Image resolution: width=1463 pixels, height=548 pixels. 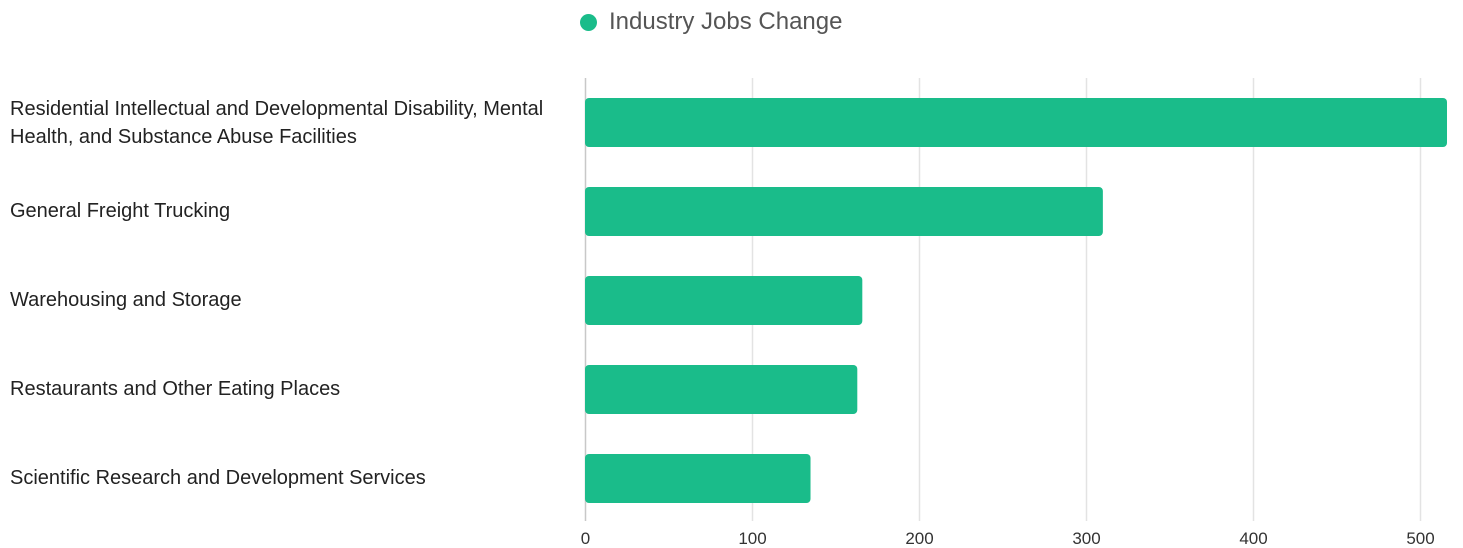 I want to click on legend-swatch-icon, so click(x=588, y=22).